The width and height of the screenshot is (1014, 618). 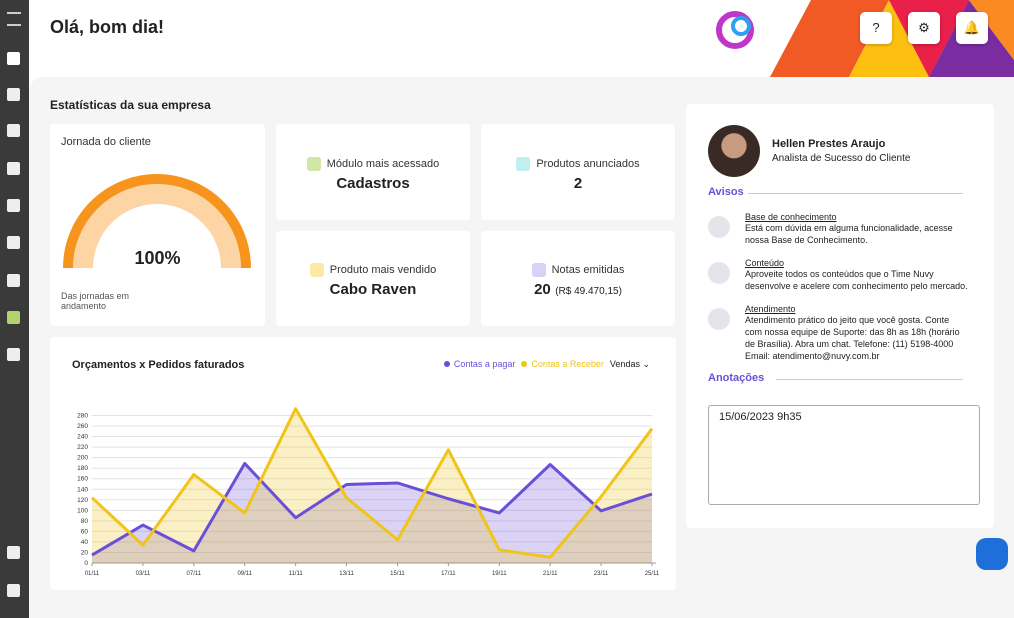 I want to click on section-title: Estatísticas da sua empresa, so click(x=130, y=105).